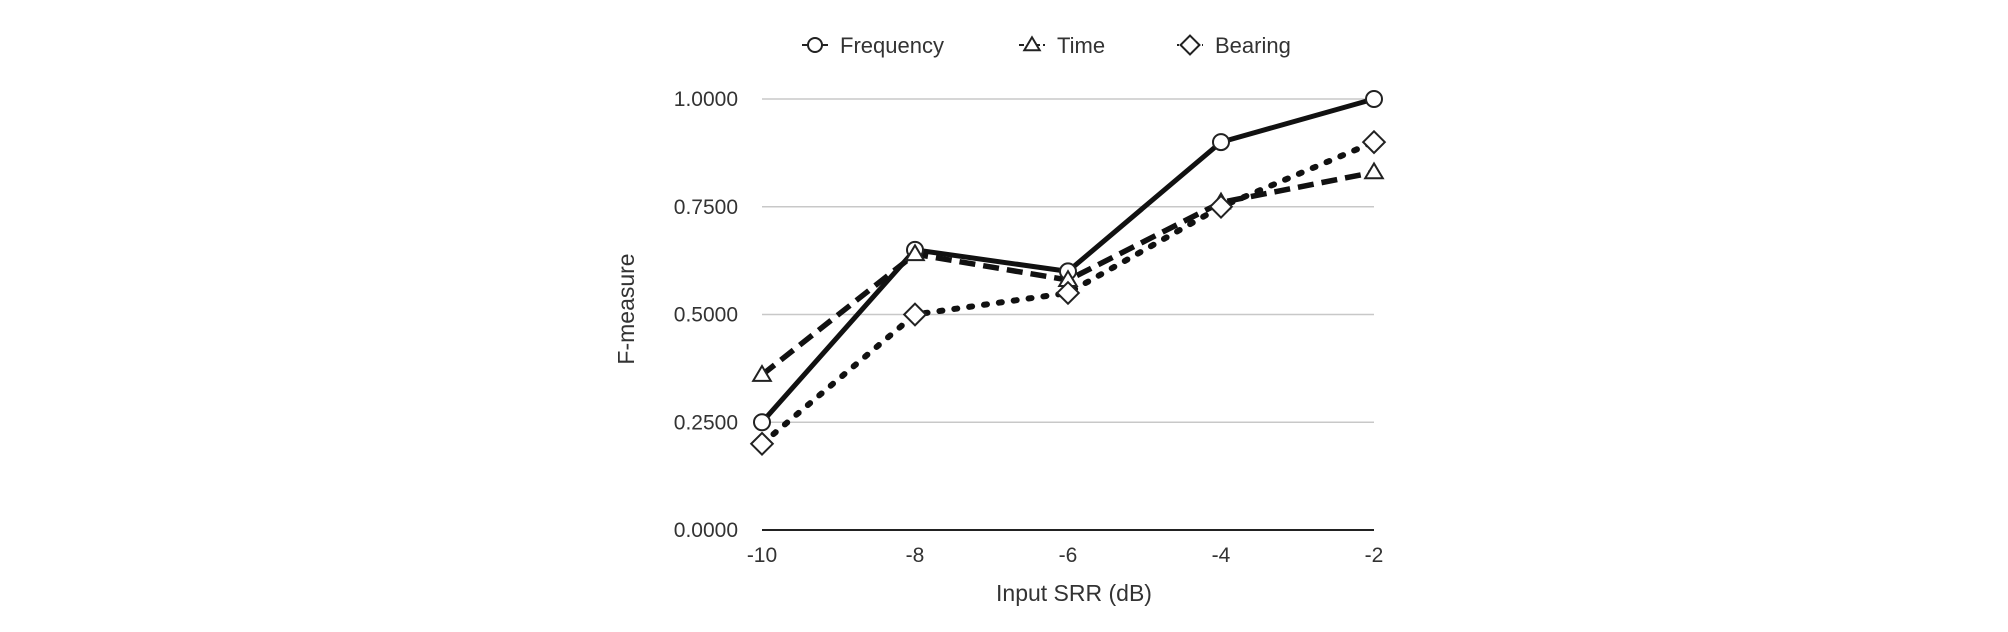 This screenshot has width=2008, height=632. Describe the element at coordinates (706, 422) in the screenshot. I see `y-tick-label: 0.2500` at that location.